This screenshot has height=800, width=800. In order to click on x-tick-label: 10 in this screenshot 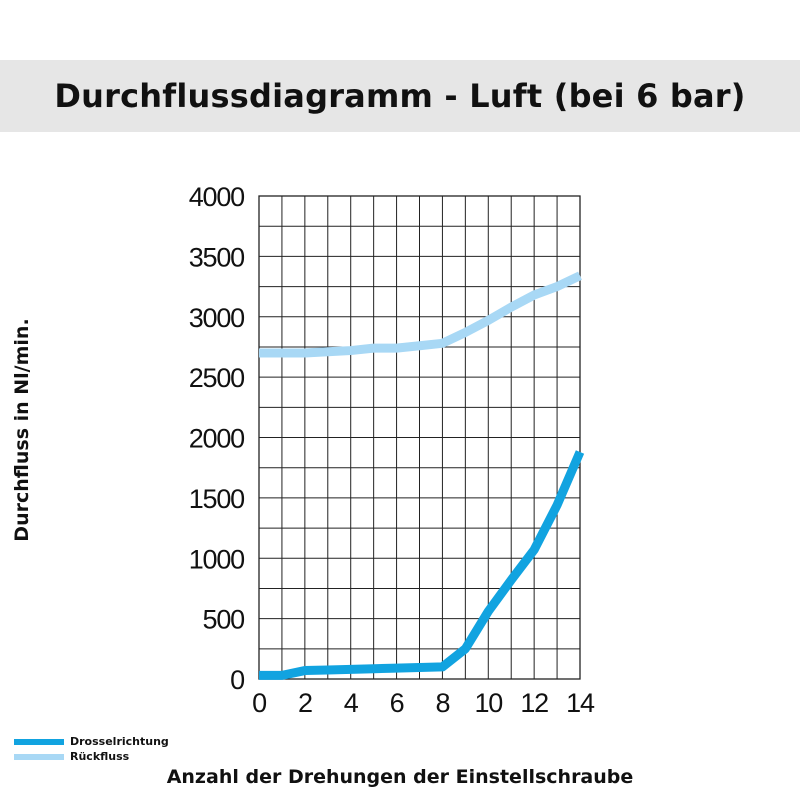, I will do `click(488, 703)`.